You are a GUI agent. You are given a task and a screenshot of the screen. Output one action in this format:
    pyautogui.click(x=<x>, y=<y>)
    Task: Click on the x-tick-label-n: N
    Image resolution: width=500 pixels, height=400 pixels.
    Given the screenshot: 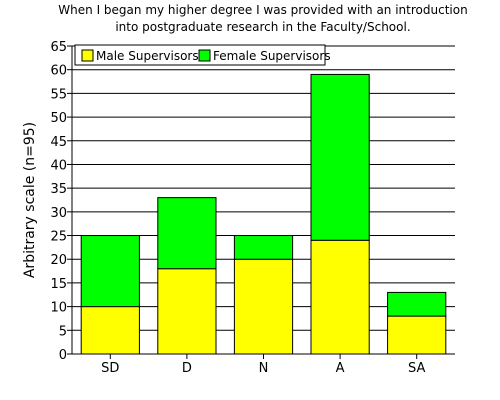 What is the action you would take?
    pyautogui.click(x=264, y=368)
    